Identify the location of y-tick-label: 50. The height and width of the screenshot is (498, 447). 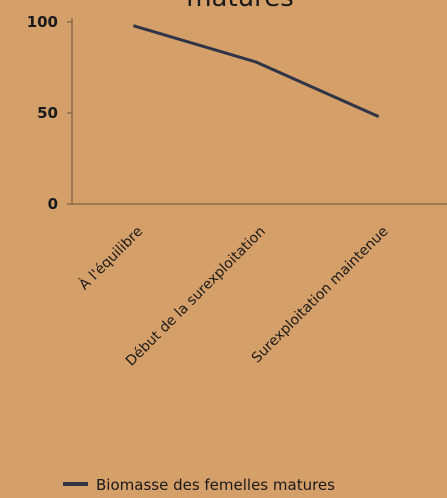
(47, 113).